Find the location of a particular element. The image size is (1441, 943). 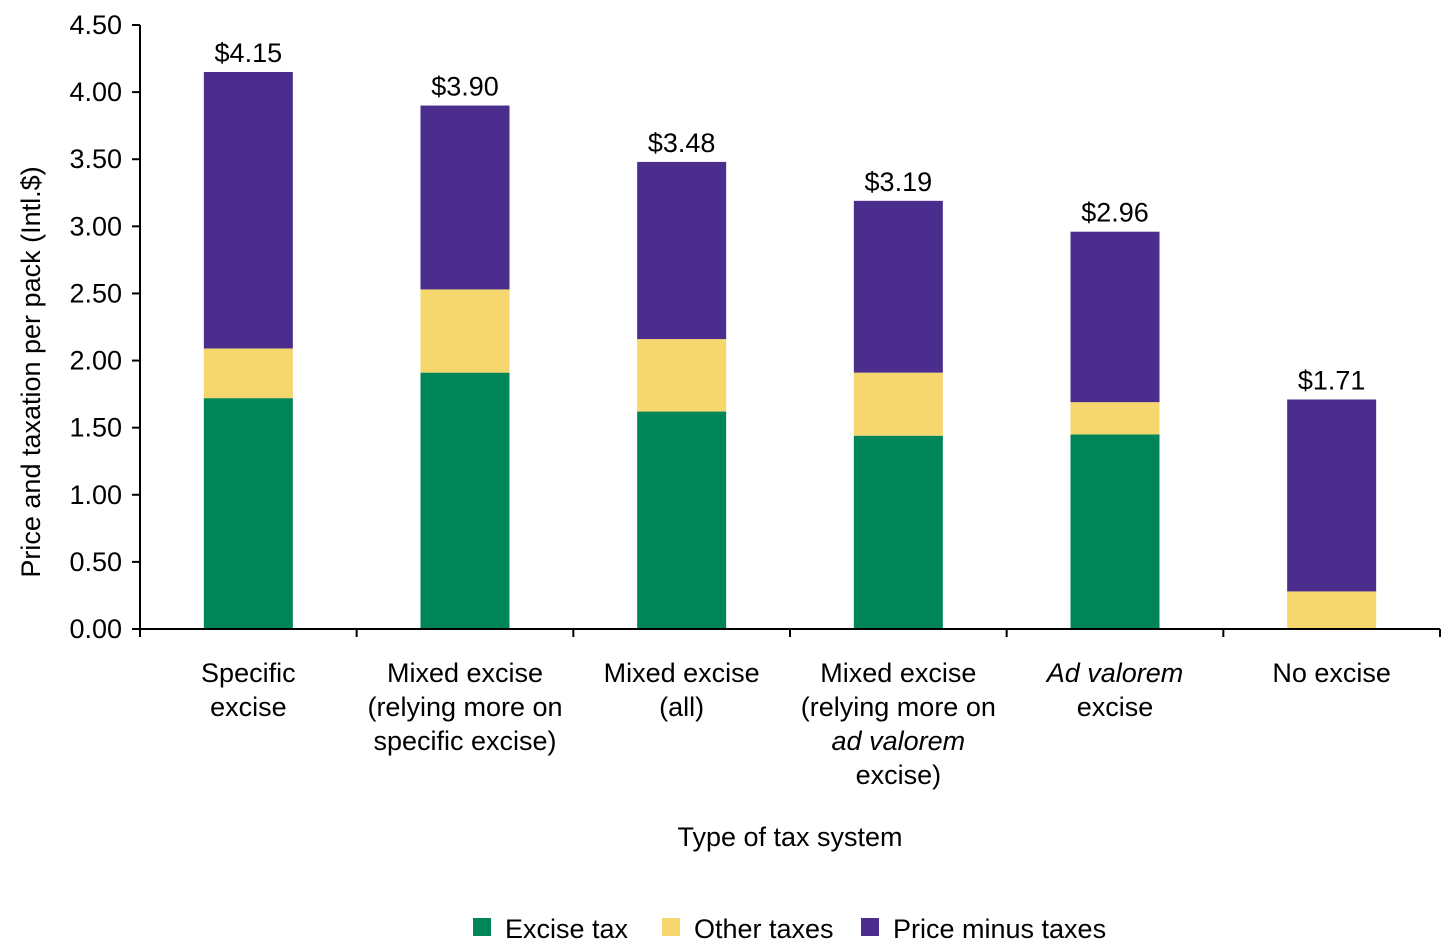

bar-total-label: $2.96 is located at coordinates (1115, 213).